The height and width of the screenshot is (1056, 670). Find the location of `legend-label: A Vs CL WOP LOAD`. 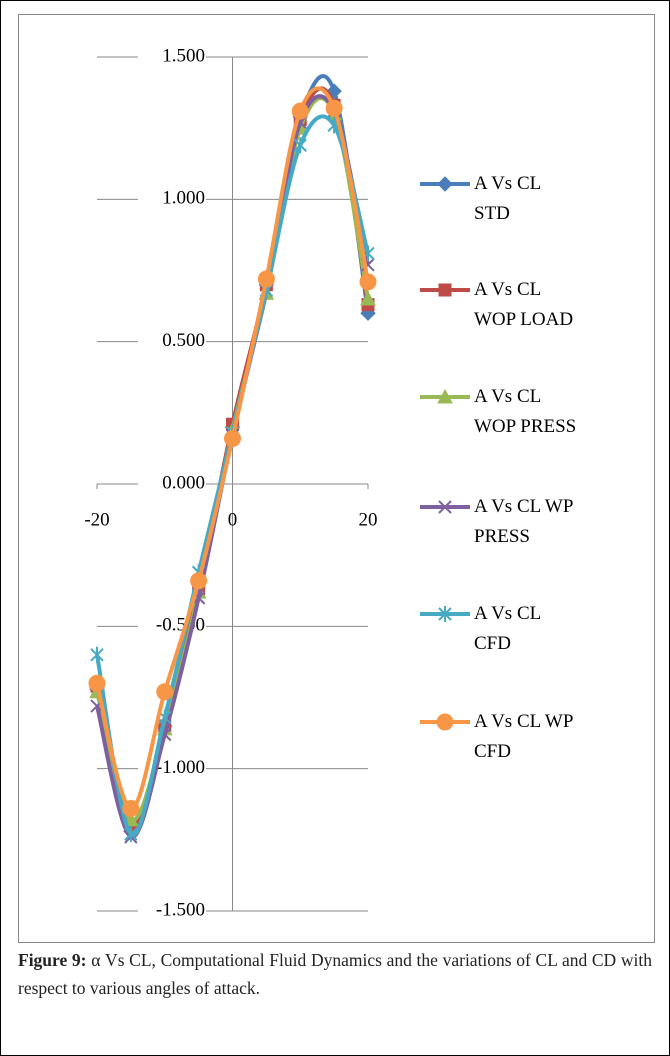

legend-label: A Vs CL WOP LOAD is located at coordinates (524, 304).